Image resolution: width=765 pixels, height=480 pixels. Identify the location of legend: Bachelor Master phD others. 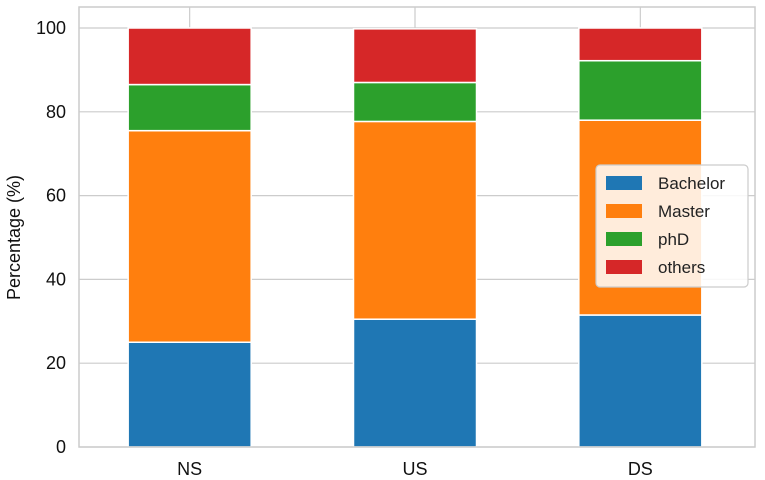
(672, 226).